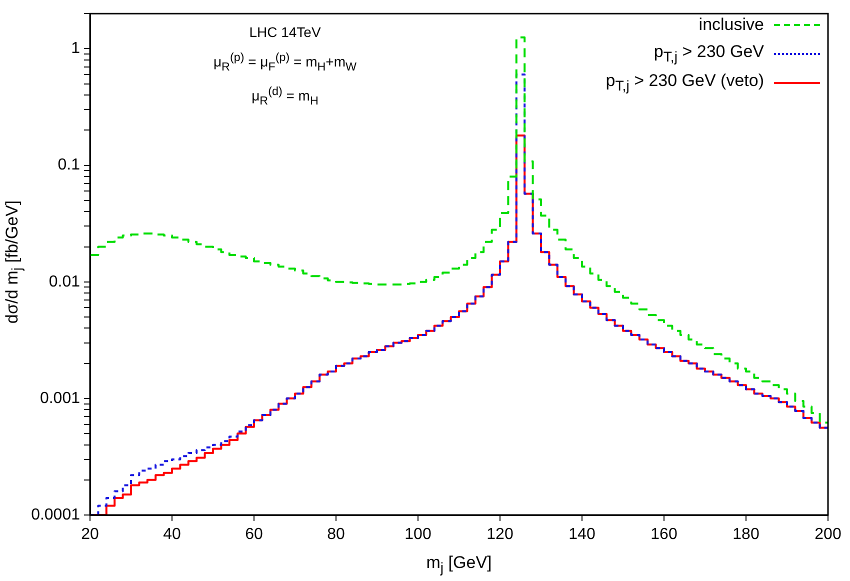 Image resolution: width=850 pixels, height=581 pixels. What do you see at coordinates (172, 535) in the screenshot?
I see `x-tick-label: 40` at bounding box center [172, 535].